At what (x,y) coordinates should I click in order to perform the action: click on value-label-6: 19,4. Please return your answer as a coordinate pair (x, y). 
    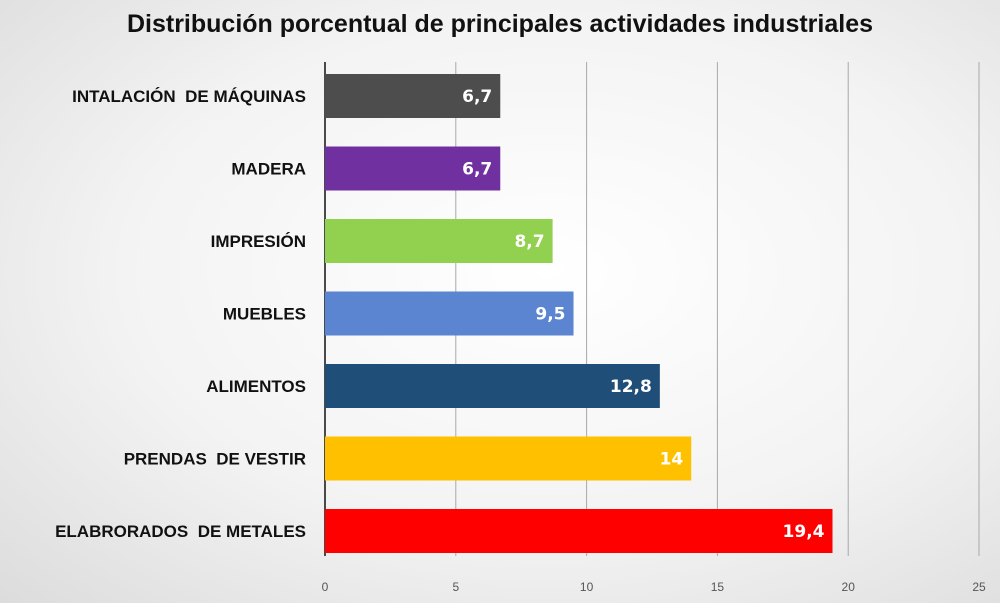
    Looking at the image, I should click on (804, 532).